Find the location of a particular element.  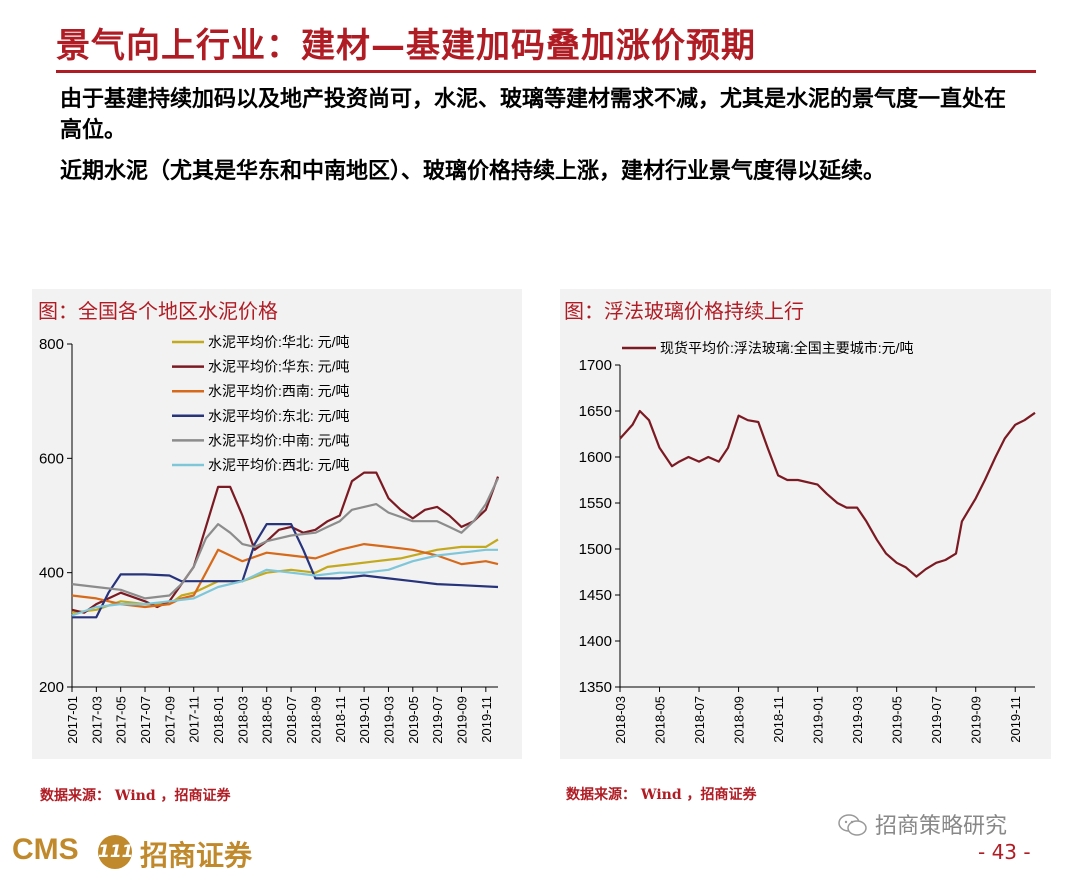

company-name: 招商证券 is located at coordinates (196, 855).